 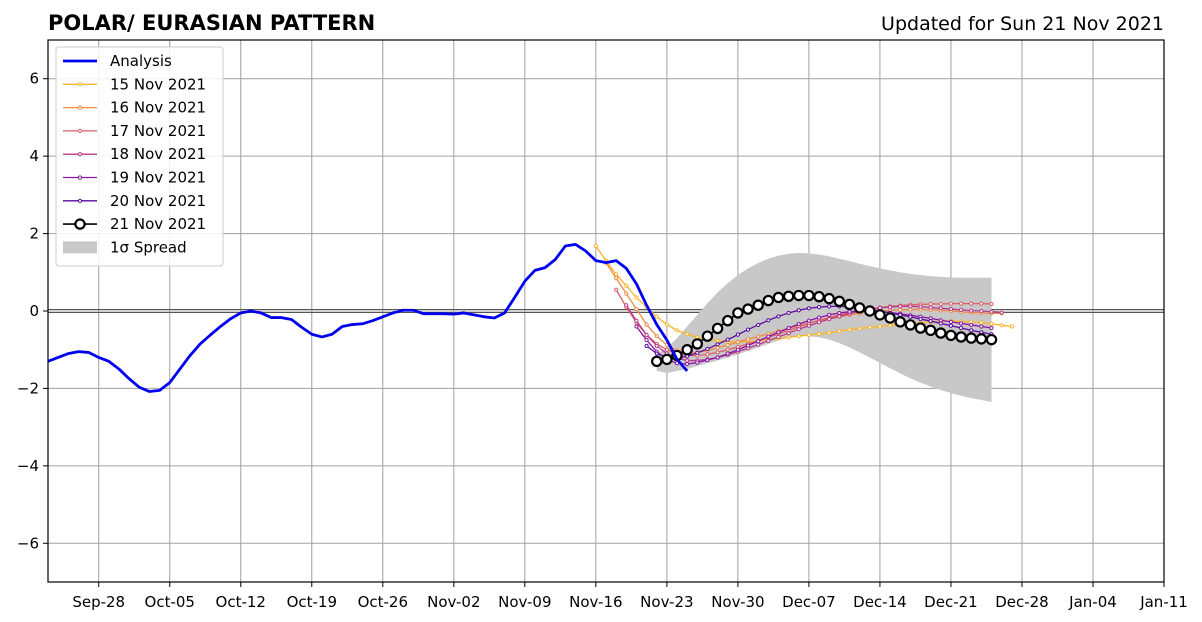 What do you see at coordinates (34, 156) in the screenshot?
I see `y-tick-label: 4` at bounding box center [34, 156].